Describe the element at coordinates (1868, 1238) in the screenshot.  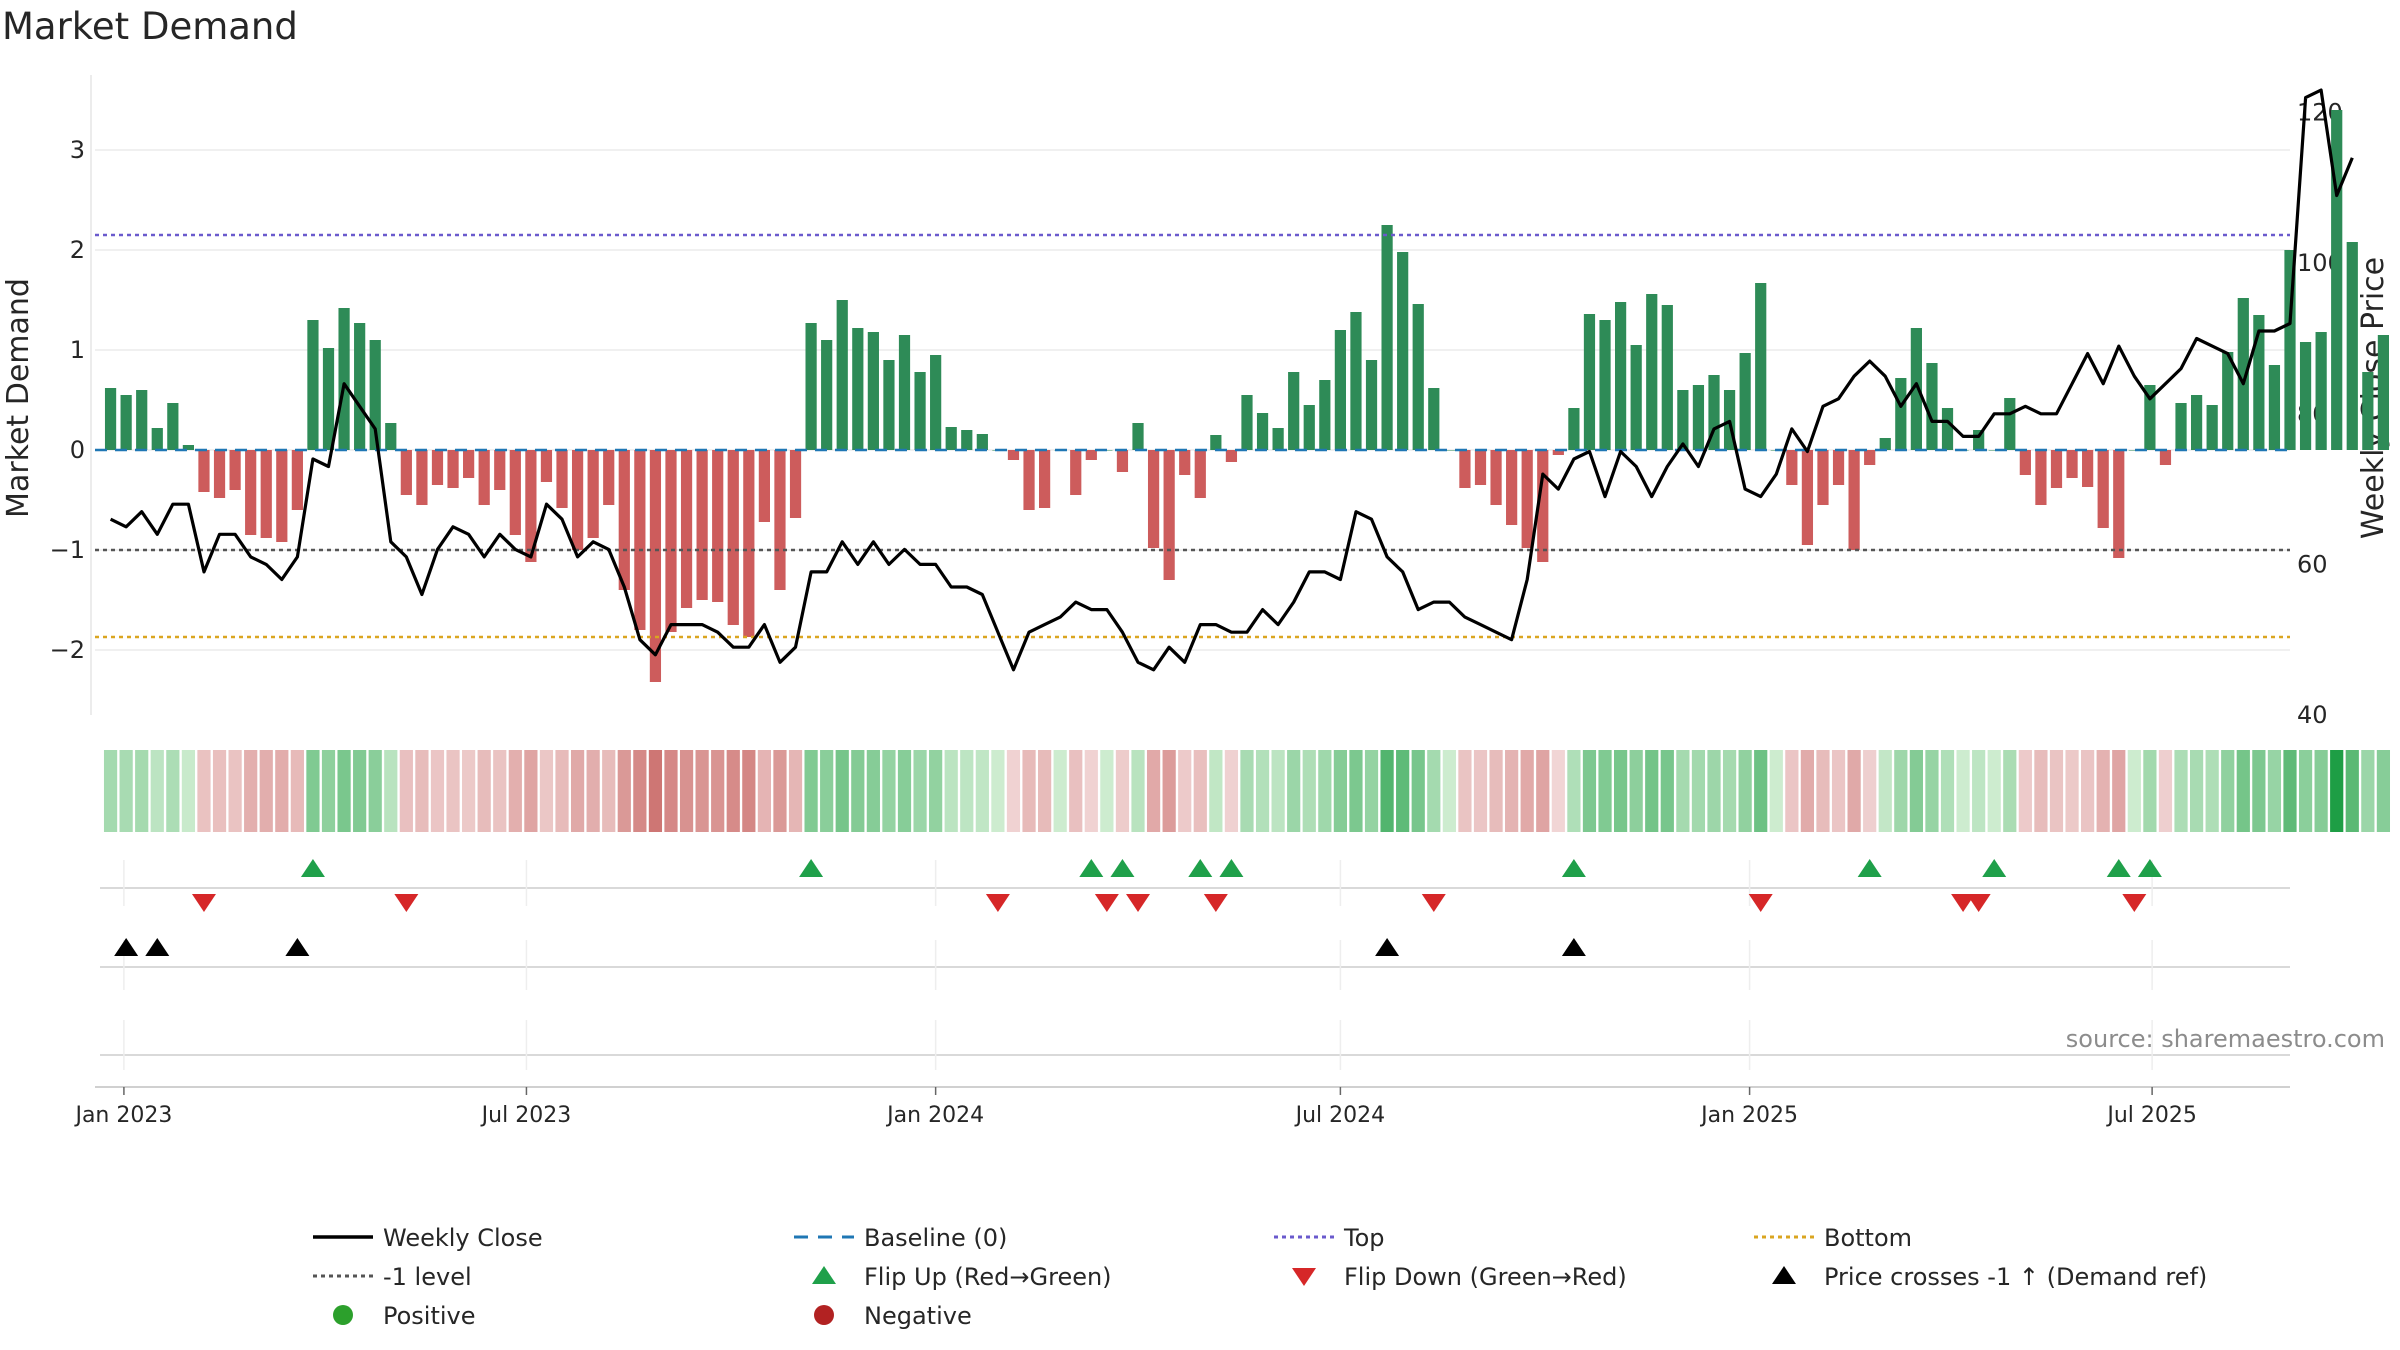
I see `legend-bottom-label: Bottom` at that location.